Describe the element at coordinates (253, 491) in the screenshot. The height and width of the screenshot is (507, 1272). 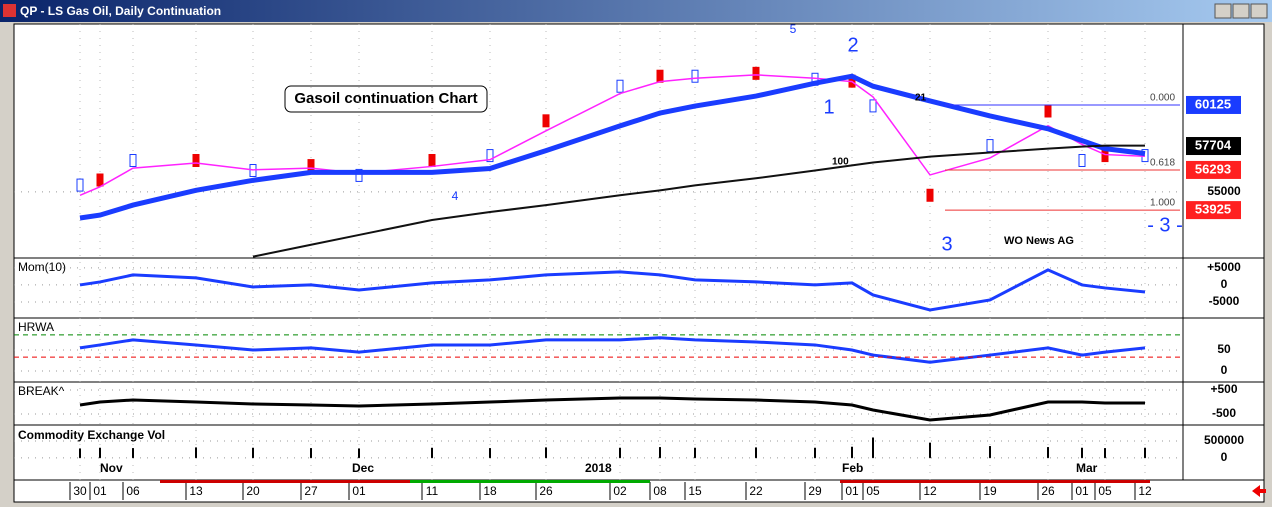
I see `date-label: 20` at that location.